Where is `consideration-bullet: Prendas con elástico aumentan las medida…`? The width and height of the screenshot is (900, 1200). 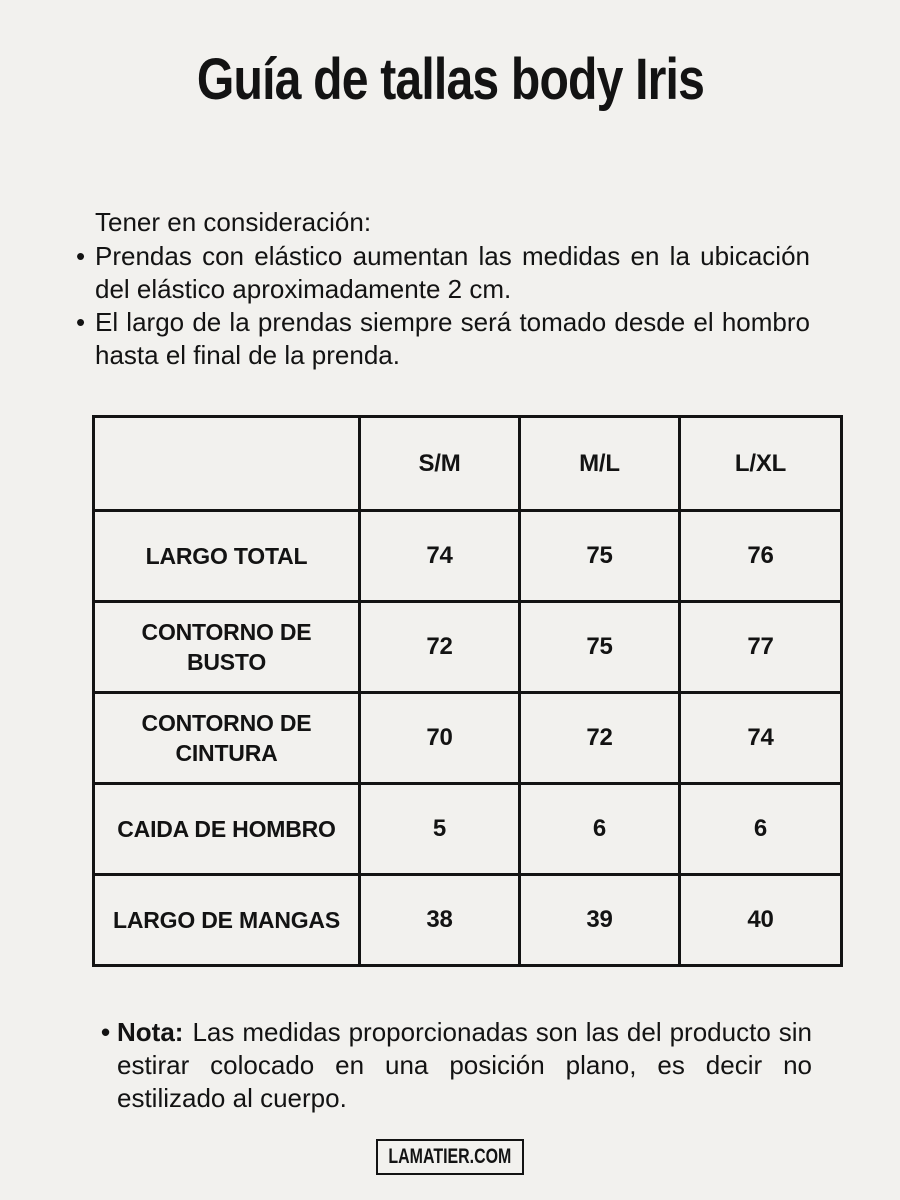 consideration-bullet: Prendas con elástico aumentan las medida… is located at coordinates (443, 273).